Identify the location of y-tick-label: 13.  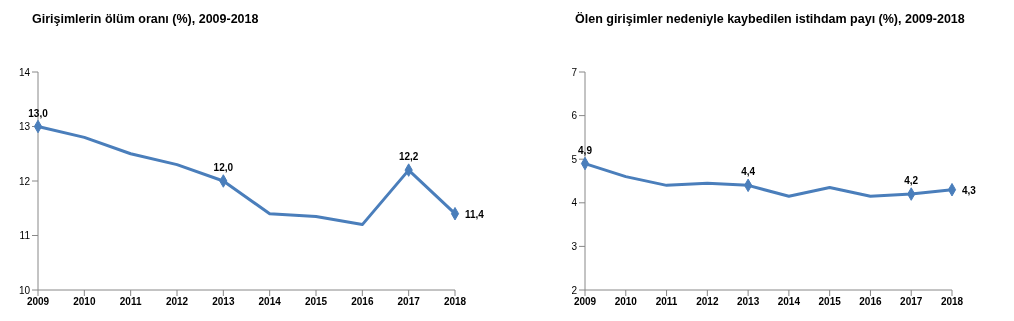
(24, 127).